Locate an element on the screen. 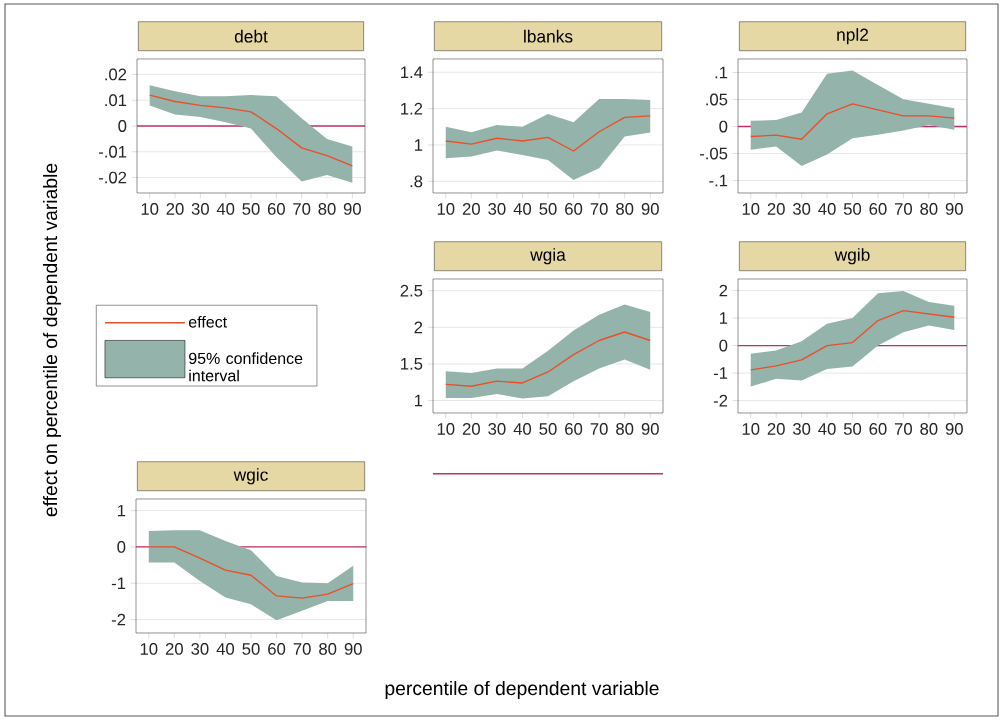 This screenshot has height=720, width=1002. y-tick-label: 1.4 is located at coordinates (412, 72).